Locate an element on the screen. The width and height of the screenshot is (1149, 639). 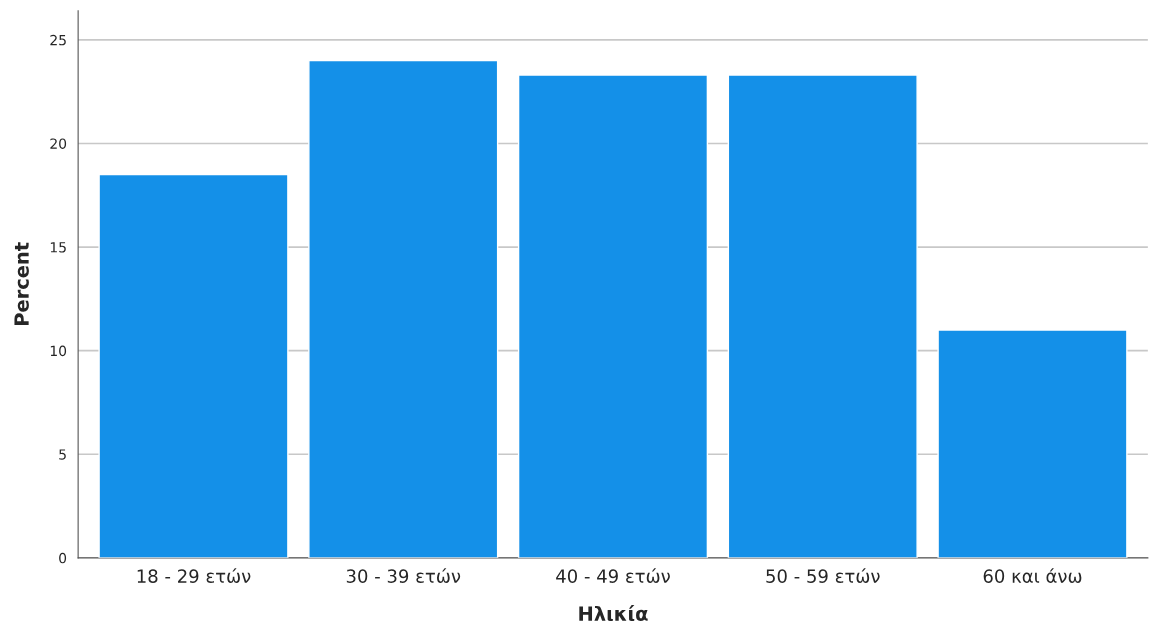
y-tick-label: 25 is located at coordinates (58, 40).